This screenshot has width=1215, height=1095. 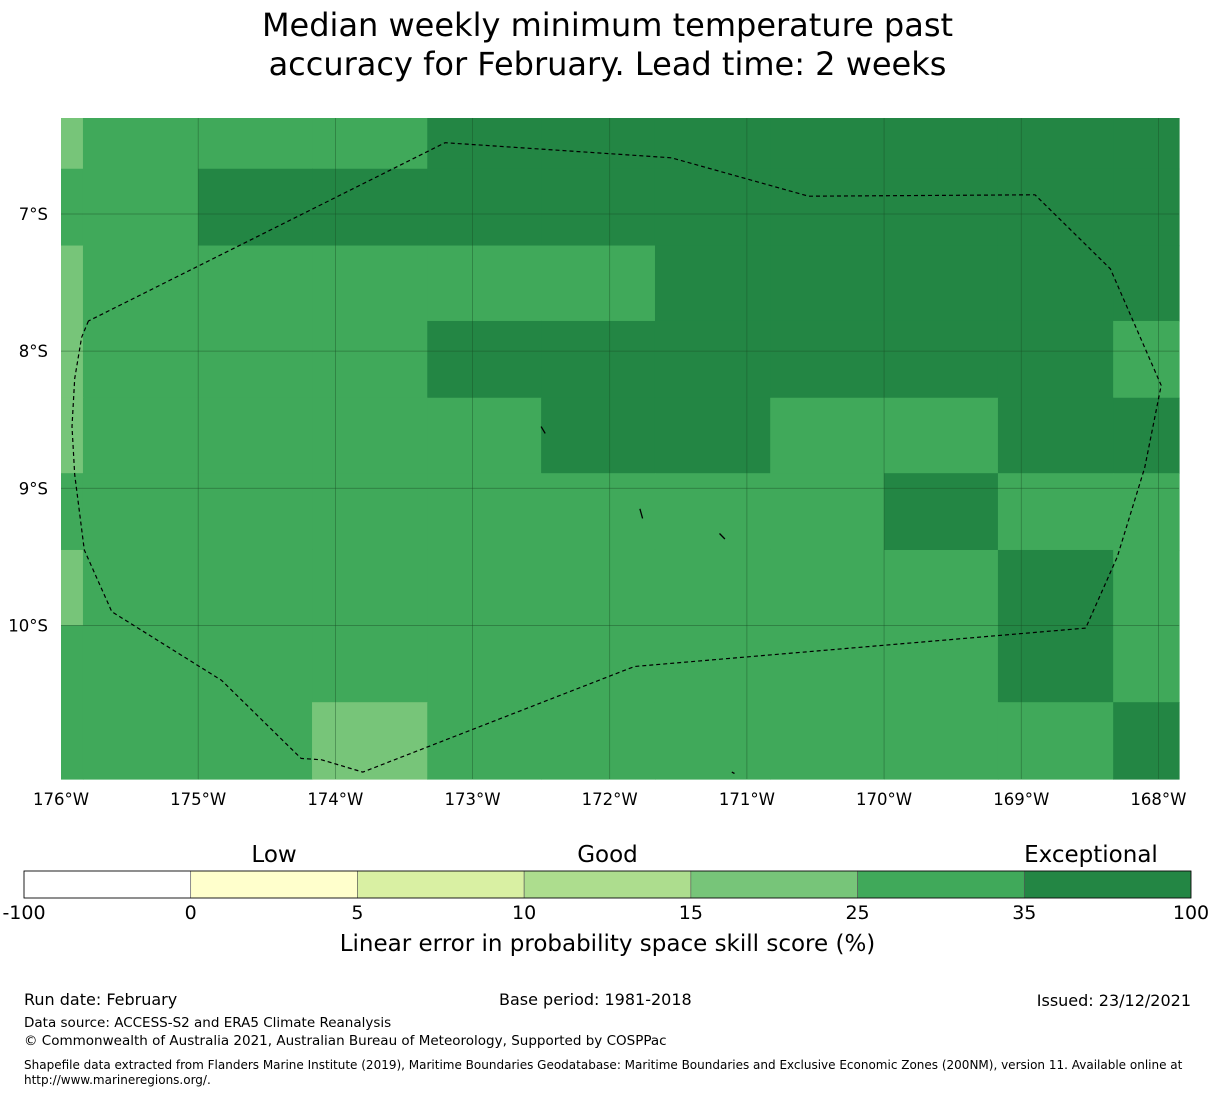 I want to click on issued-date: Issued: 23/12/2021, so click(x=1113, y=1000).